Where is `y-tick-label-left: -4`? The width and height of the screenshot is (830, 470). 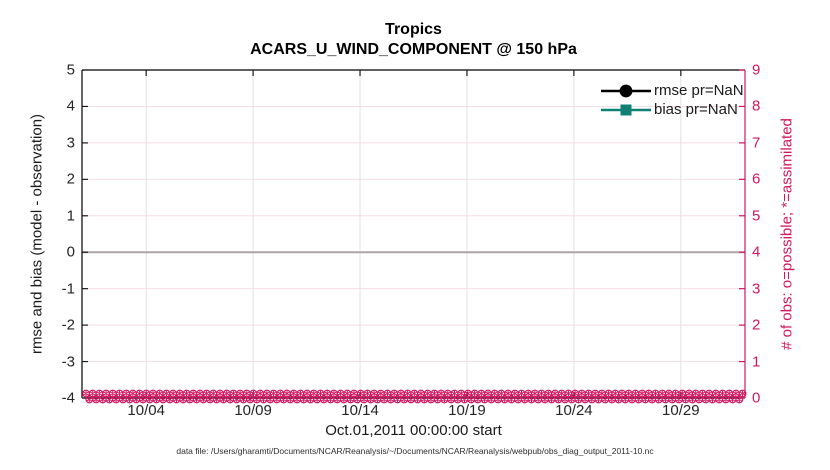
y-tick-label-left: -4 is located at coordinates (68, 398).